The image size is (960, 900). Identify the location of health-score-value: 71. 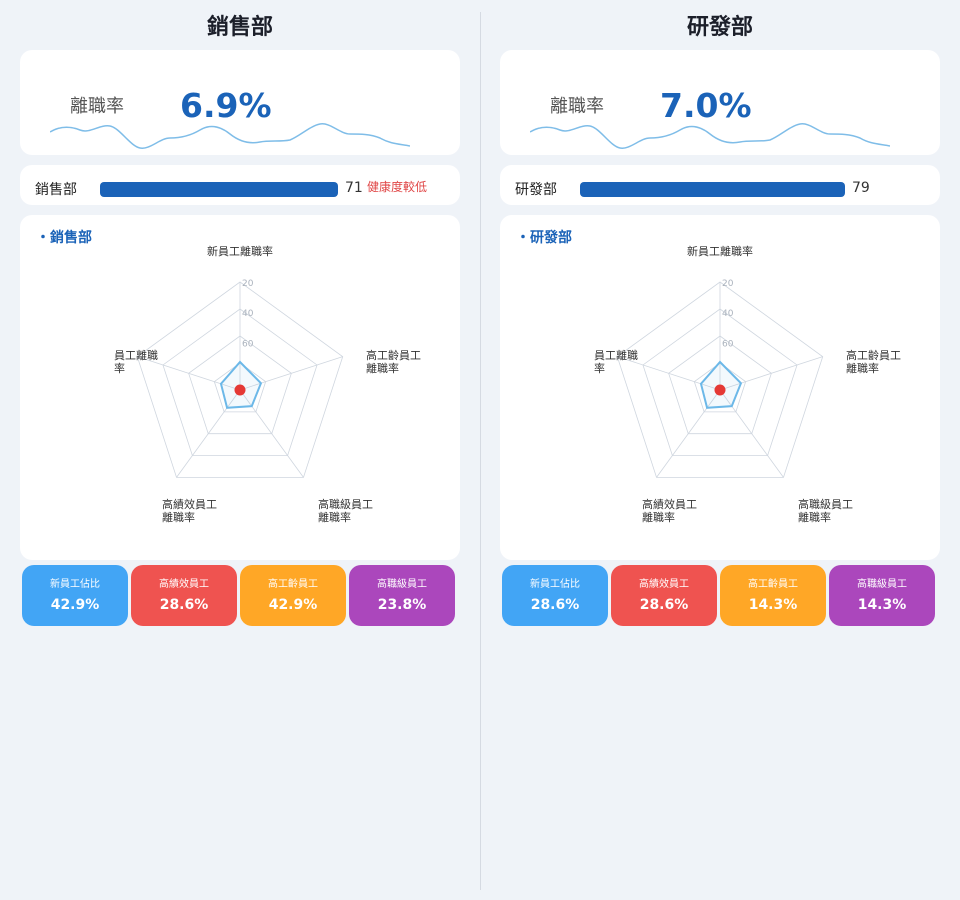
(354, 188).